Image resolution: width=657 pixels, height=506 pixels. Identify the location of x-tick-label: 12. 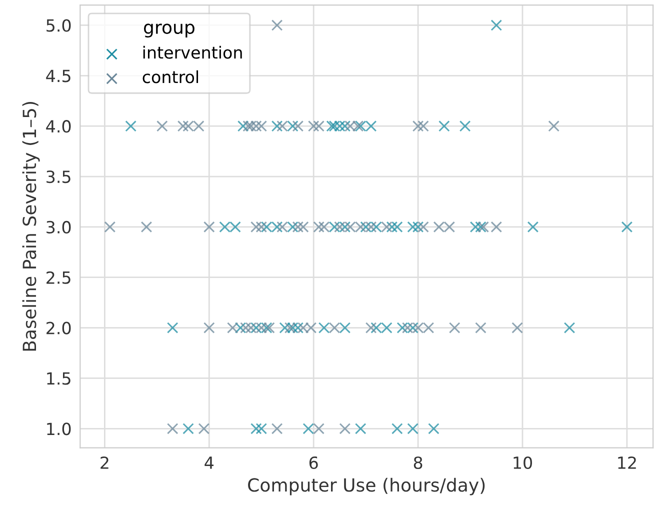
(627, 462).